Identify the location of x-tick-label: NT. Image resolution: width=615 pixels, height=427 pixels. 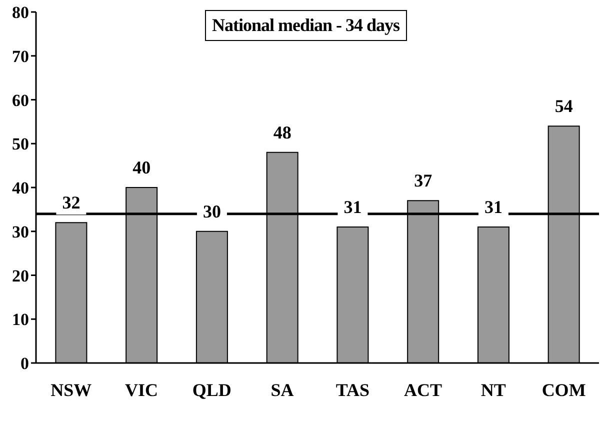
(493, 390).